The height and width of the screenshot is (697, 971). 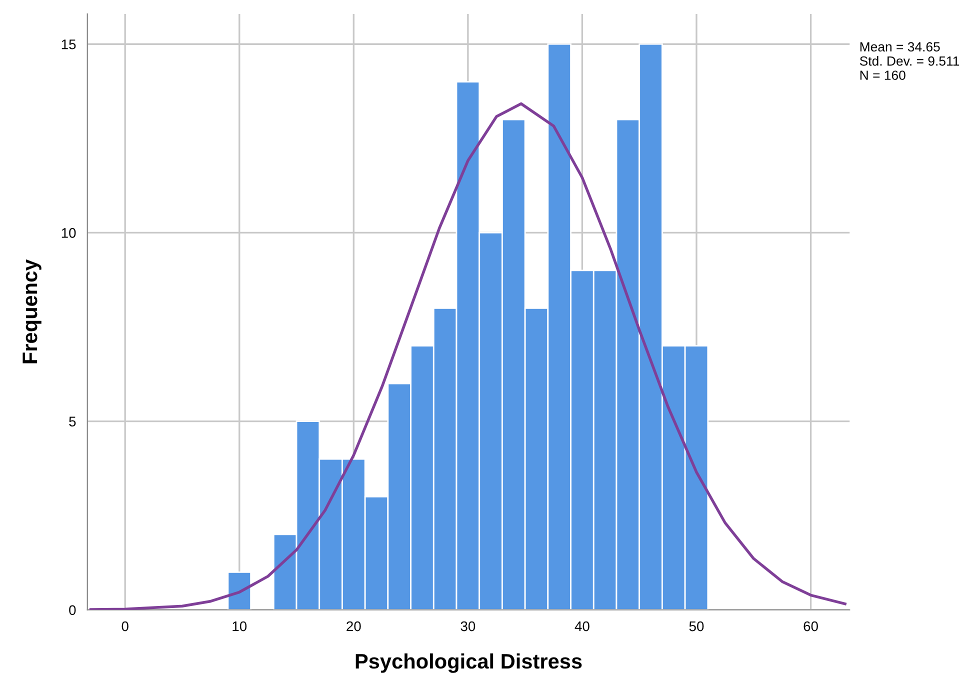 I want to click on x-tick-label: 0, so click(x=125, y=626).